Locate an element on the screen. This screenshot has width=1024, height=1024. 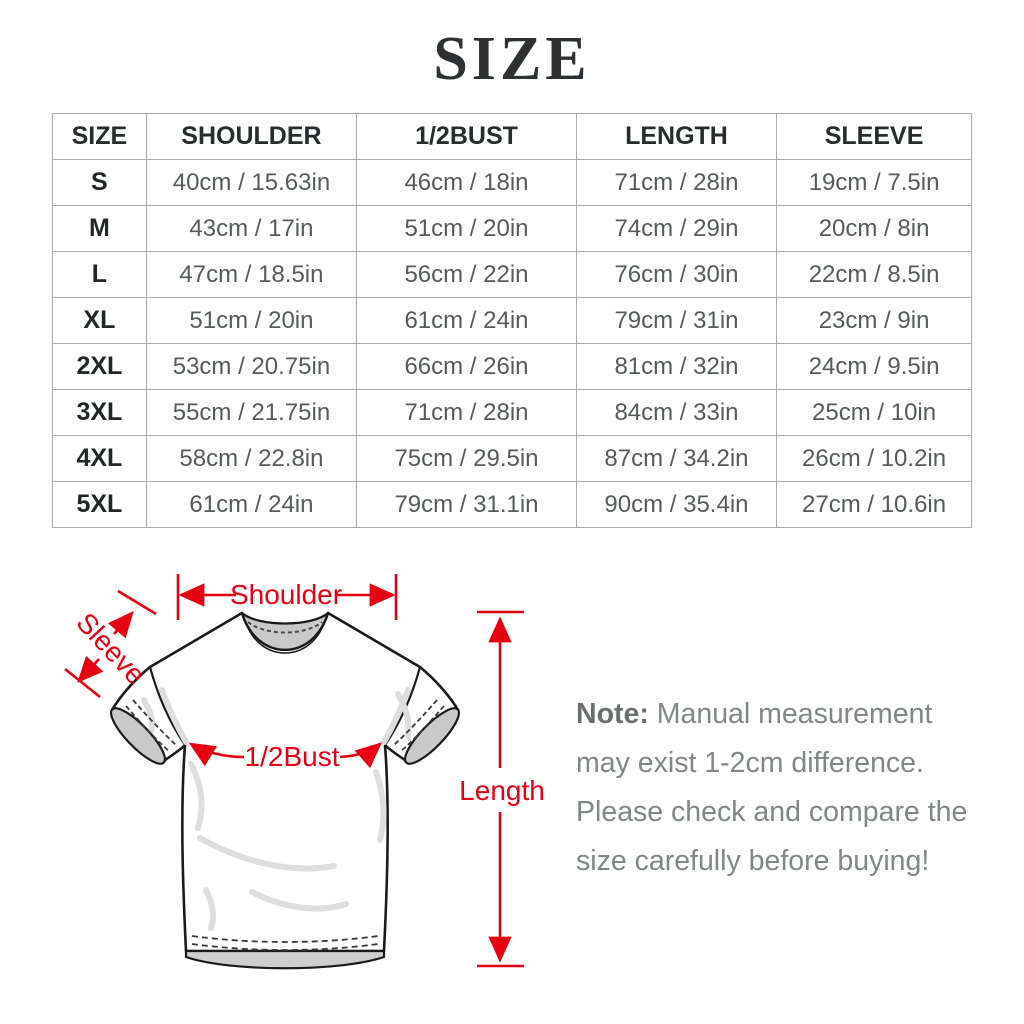
sleeve-annotation is located at coordinates (110, 644).